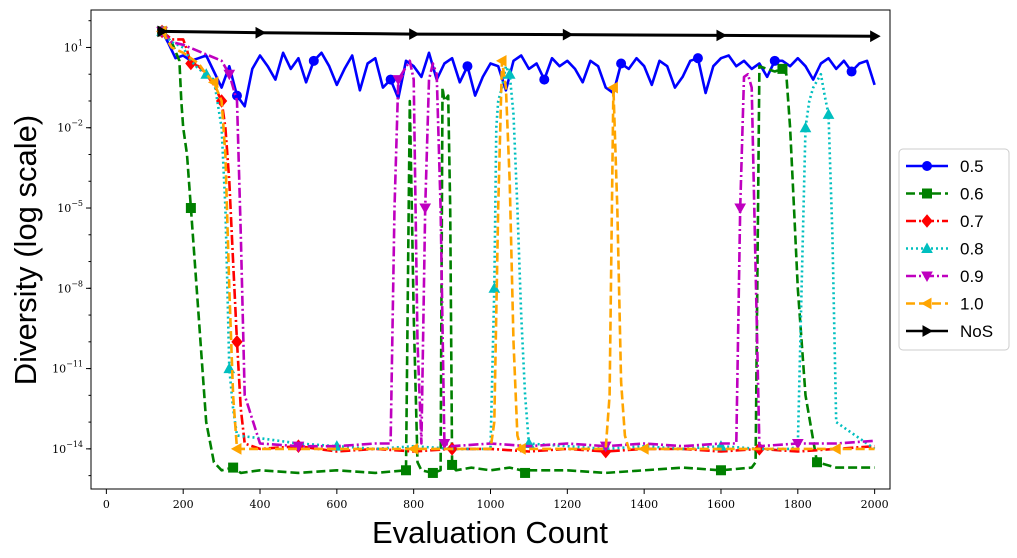  What do you see at coordinates (67, 368) in the screenshot?
I see `y-tick-label: 10⁻¹¹` at bounding box center [67, 368].